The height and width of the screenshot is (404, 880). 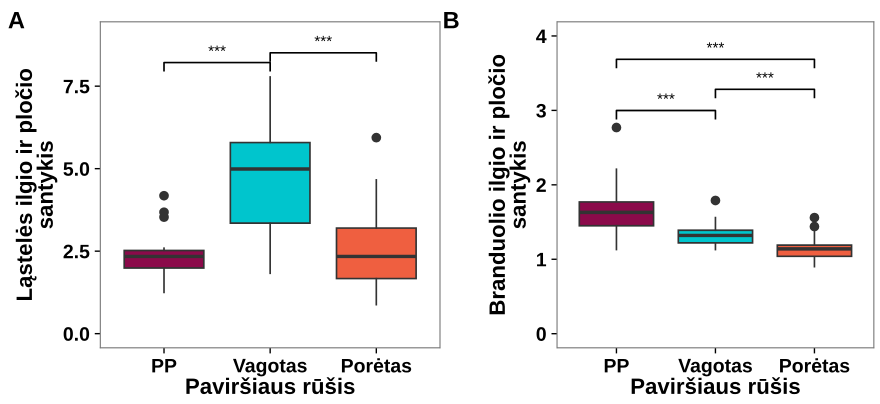 What do you see at coordinates (16, 20) in the screenshot?
I see `chart-title: A` at bounding box center [16, 20].